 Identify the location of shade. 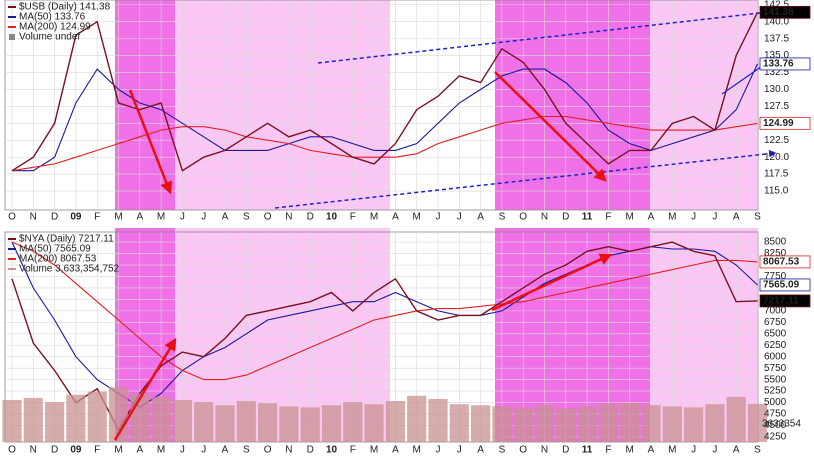
(704, 105).